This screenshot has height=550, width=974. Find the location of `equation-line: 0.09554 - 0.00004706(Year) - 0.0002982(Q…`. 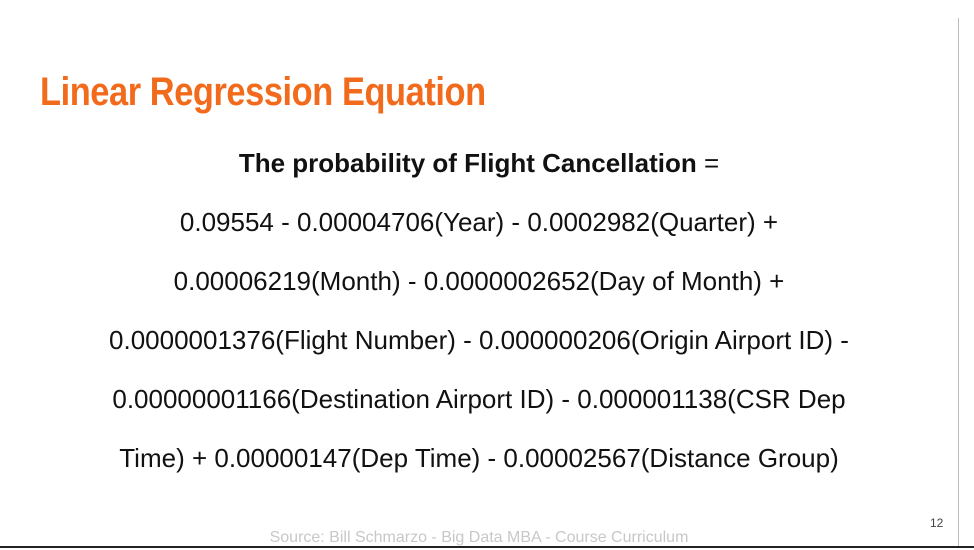

equation-line: 0.09554 - 0.00004706(Year) - 0.0002982(Q… is located at coordinates (479, 222).